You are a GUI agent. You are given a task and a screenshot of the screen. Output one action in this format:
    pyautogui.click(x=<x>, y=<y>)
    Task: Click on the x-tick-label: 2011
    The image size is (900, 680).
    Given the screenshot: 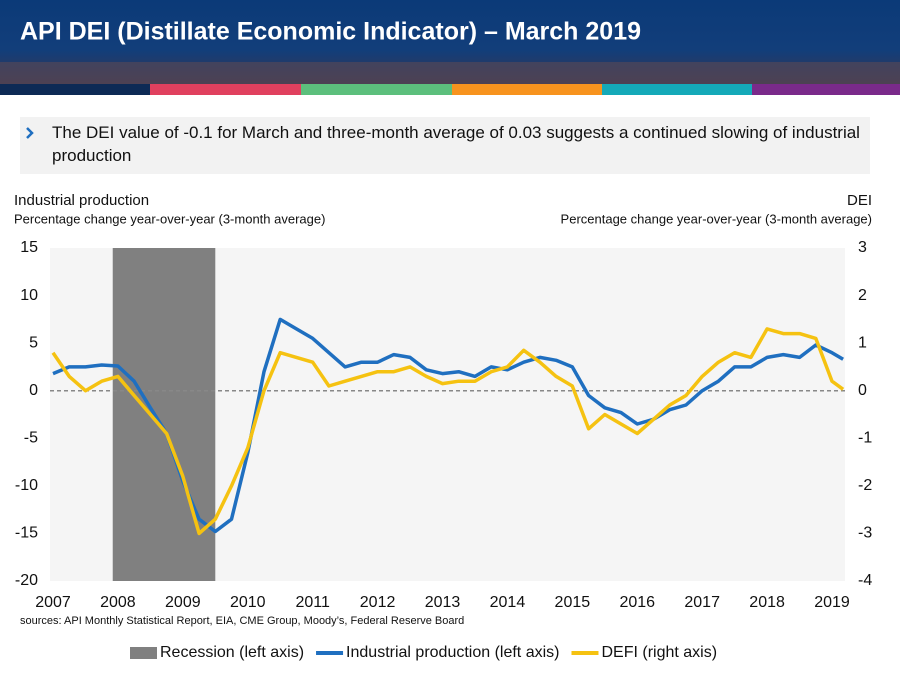 What is the action you would take?
    pyautogui.click(x=312, y=602)
    